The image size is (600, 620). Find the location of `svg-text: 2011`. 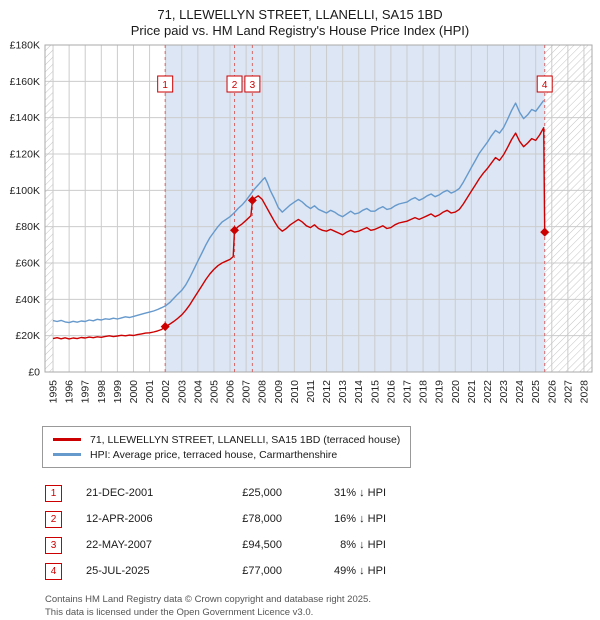

svg-text: 2011 is located at coordinates (311, 391).